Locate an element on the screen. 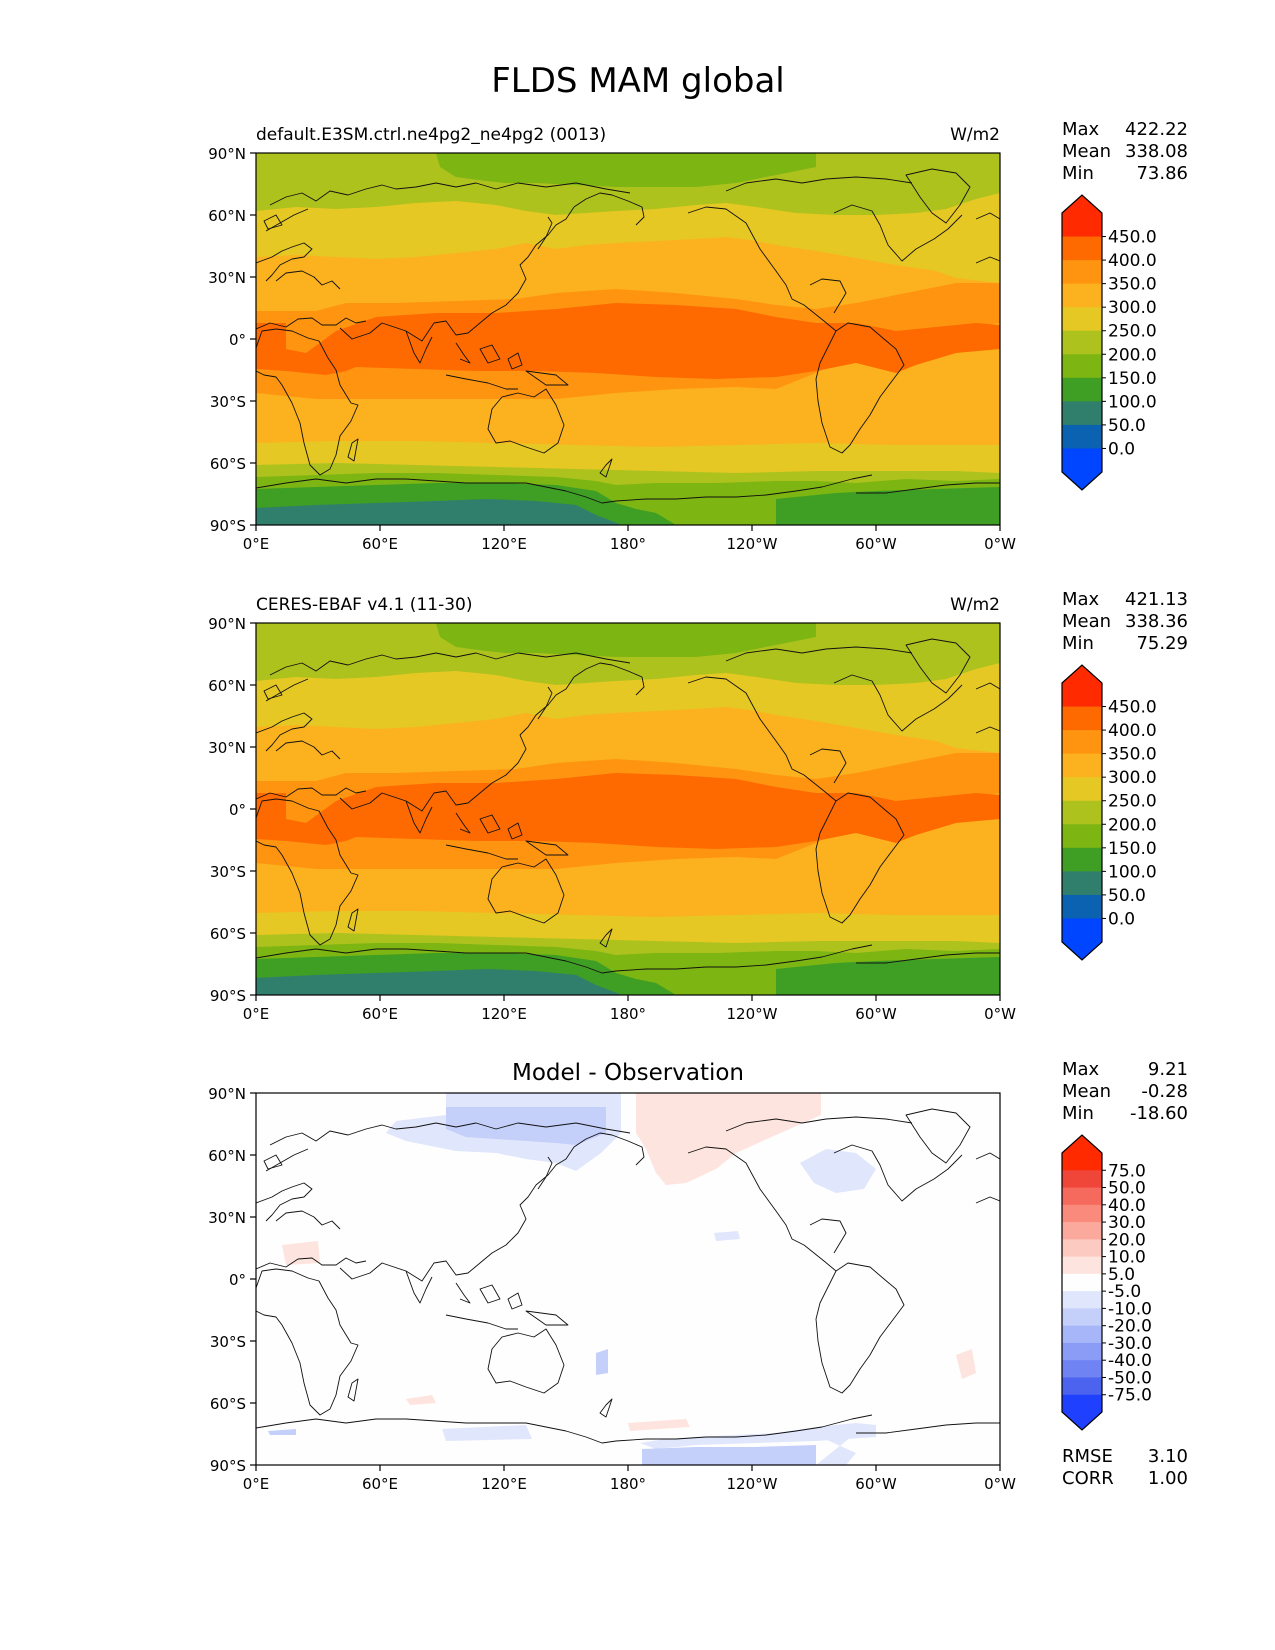 Image resolution: width=1275 pixels, height=1650 pixels. lat-tick-label: 30°N is located at coordinates (227, 748).